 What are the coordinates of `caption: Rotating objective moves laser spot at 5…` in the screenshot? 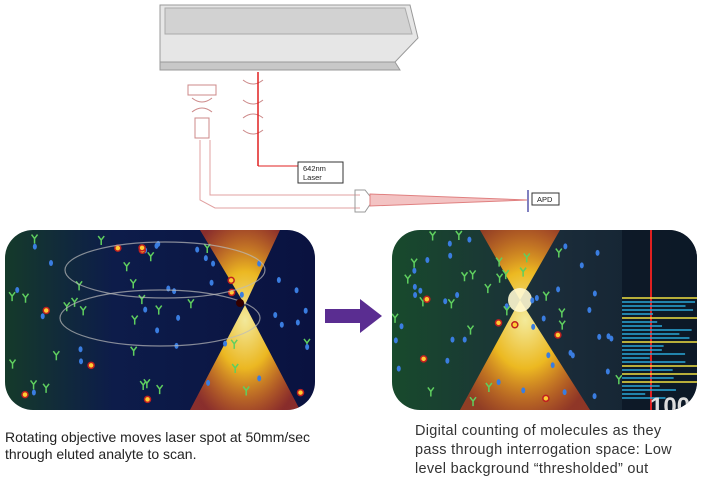 It's located at (157, 437).